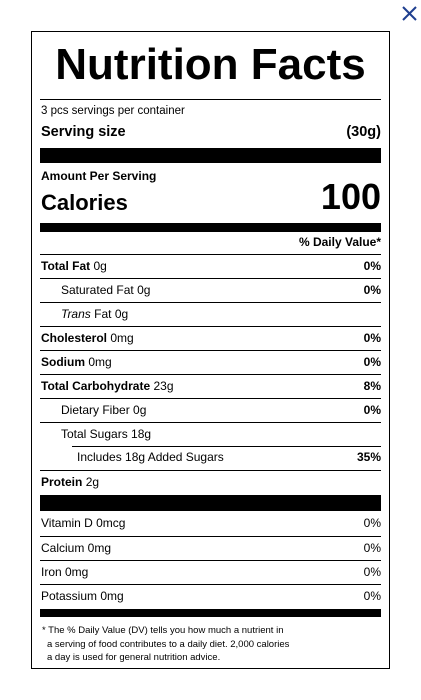 The height and width of the screenshot is (700, 421). What do you see at coordinates (84, 202) in the screenshot?
I see `calories-label: Calories` at bounding box center [84, 202].